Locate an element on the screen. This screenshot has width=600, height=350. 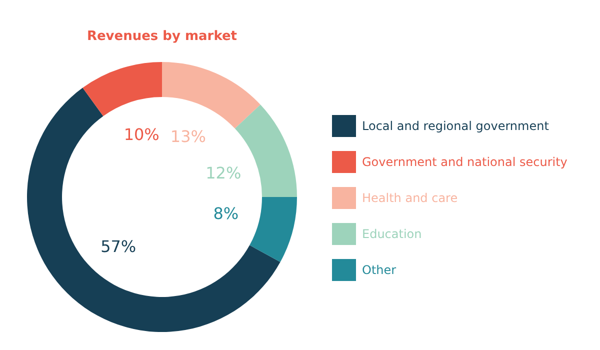
legend-label: Local and regional government is located at coordinates (456, 126).